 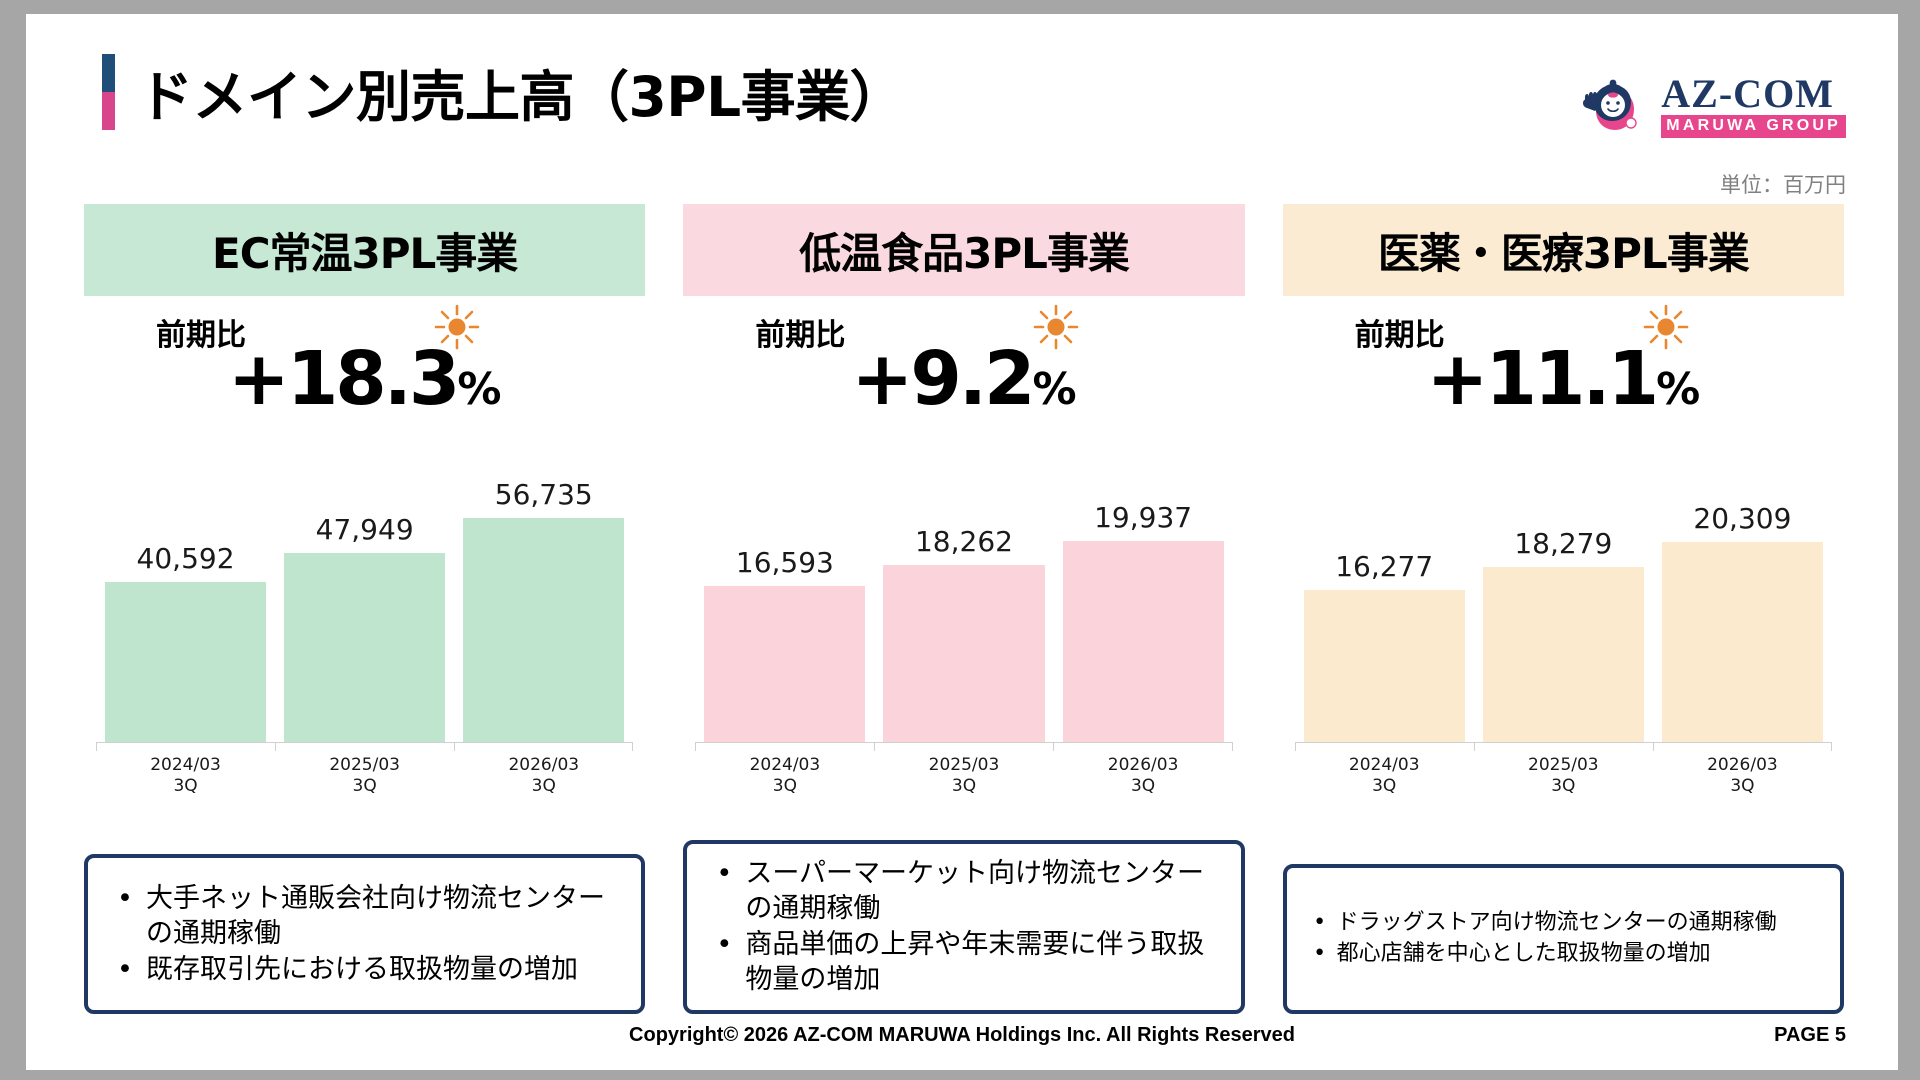 I want to click on bar-column: 18,279, so click(x=1563, y=597).